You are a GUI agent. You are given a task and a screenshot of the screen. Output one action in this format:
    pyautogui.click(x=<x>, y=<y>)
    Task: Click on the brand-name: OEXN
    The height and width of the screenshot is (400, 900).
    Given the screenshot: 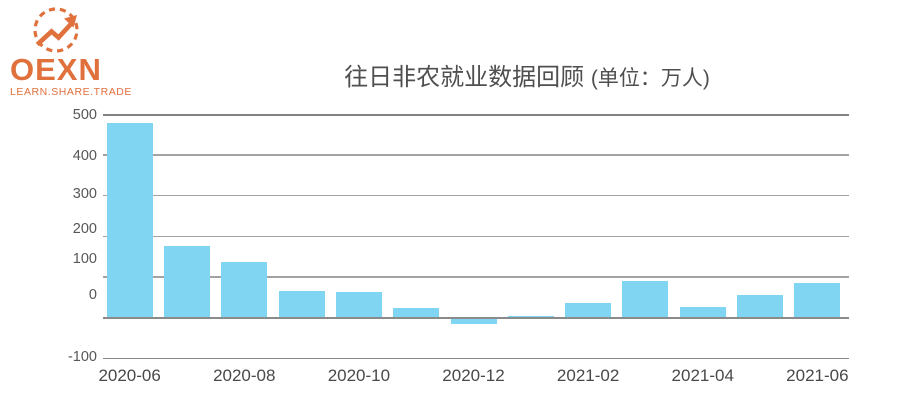 What is the action you would take?
    pyautogui.click(x=56, y=69)
    